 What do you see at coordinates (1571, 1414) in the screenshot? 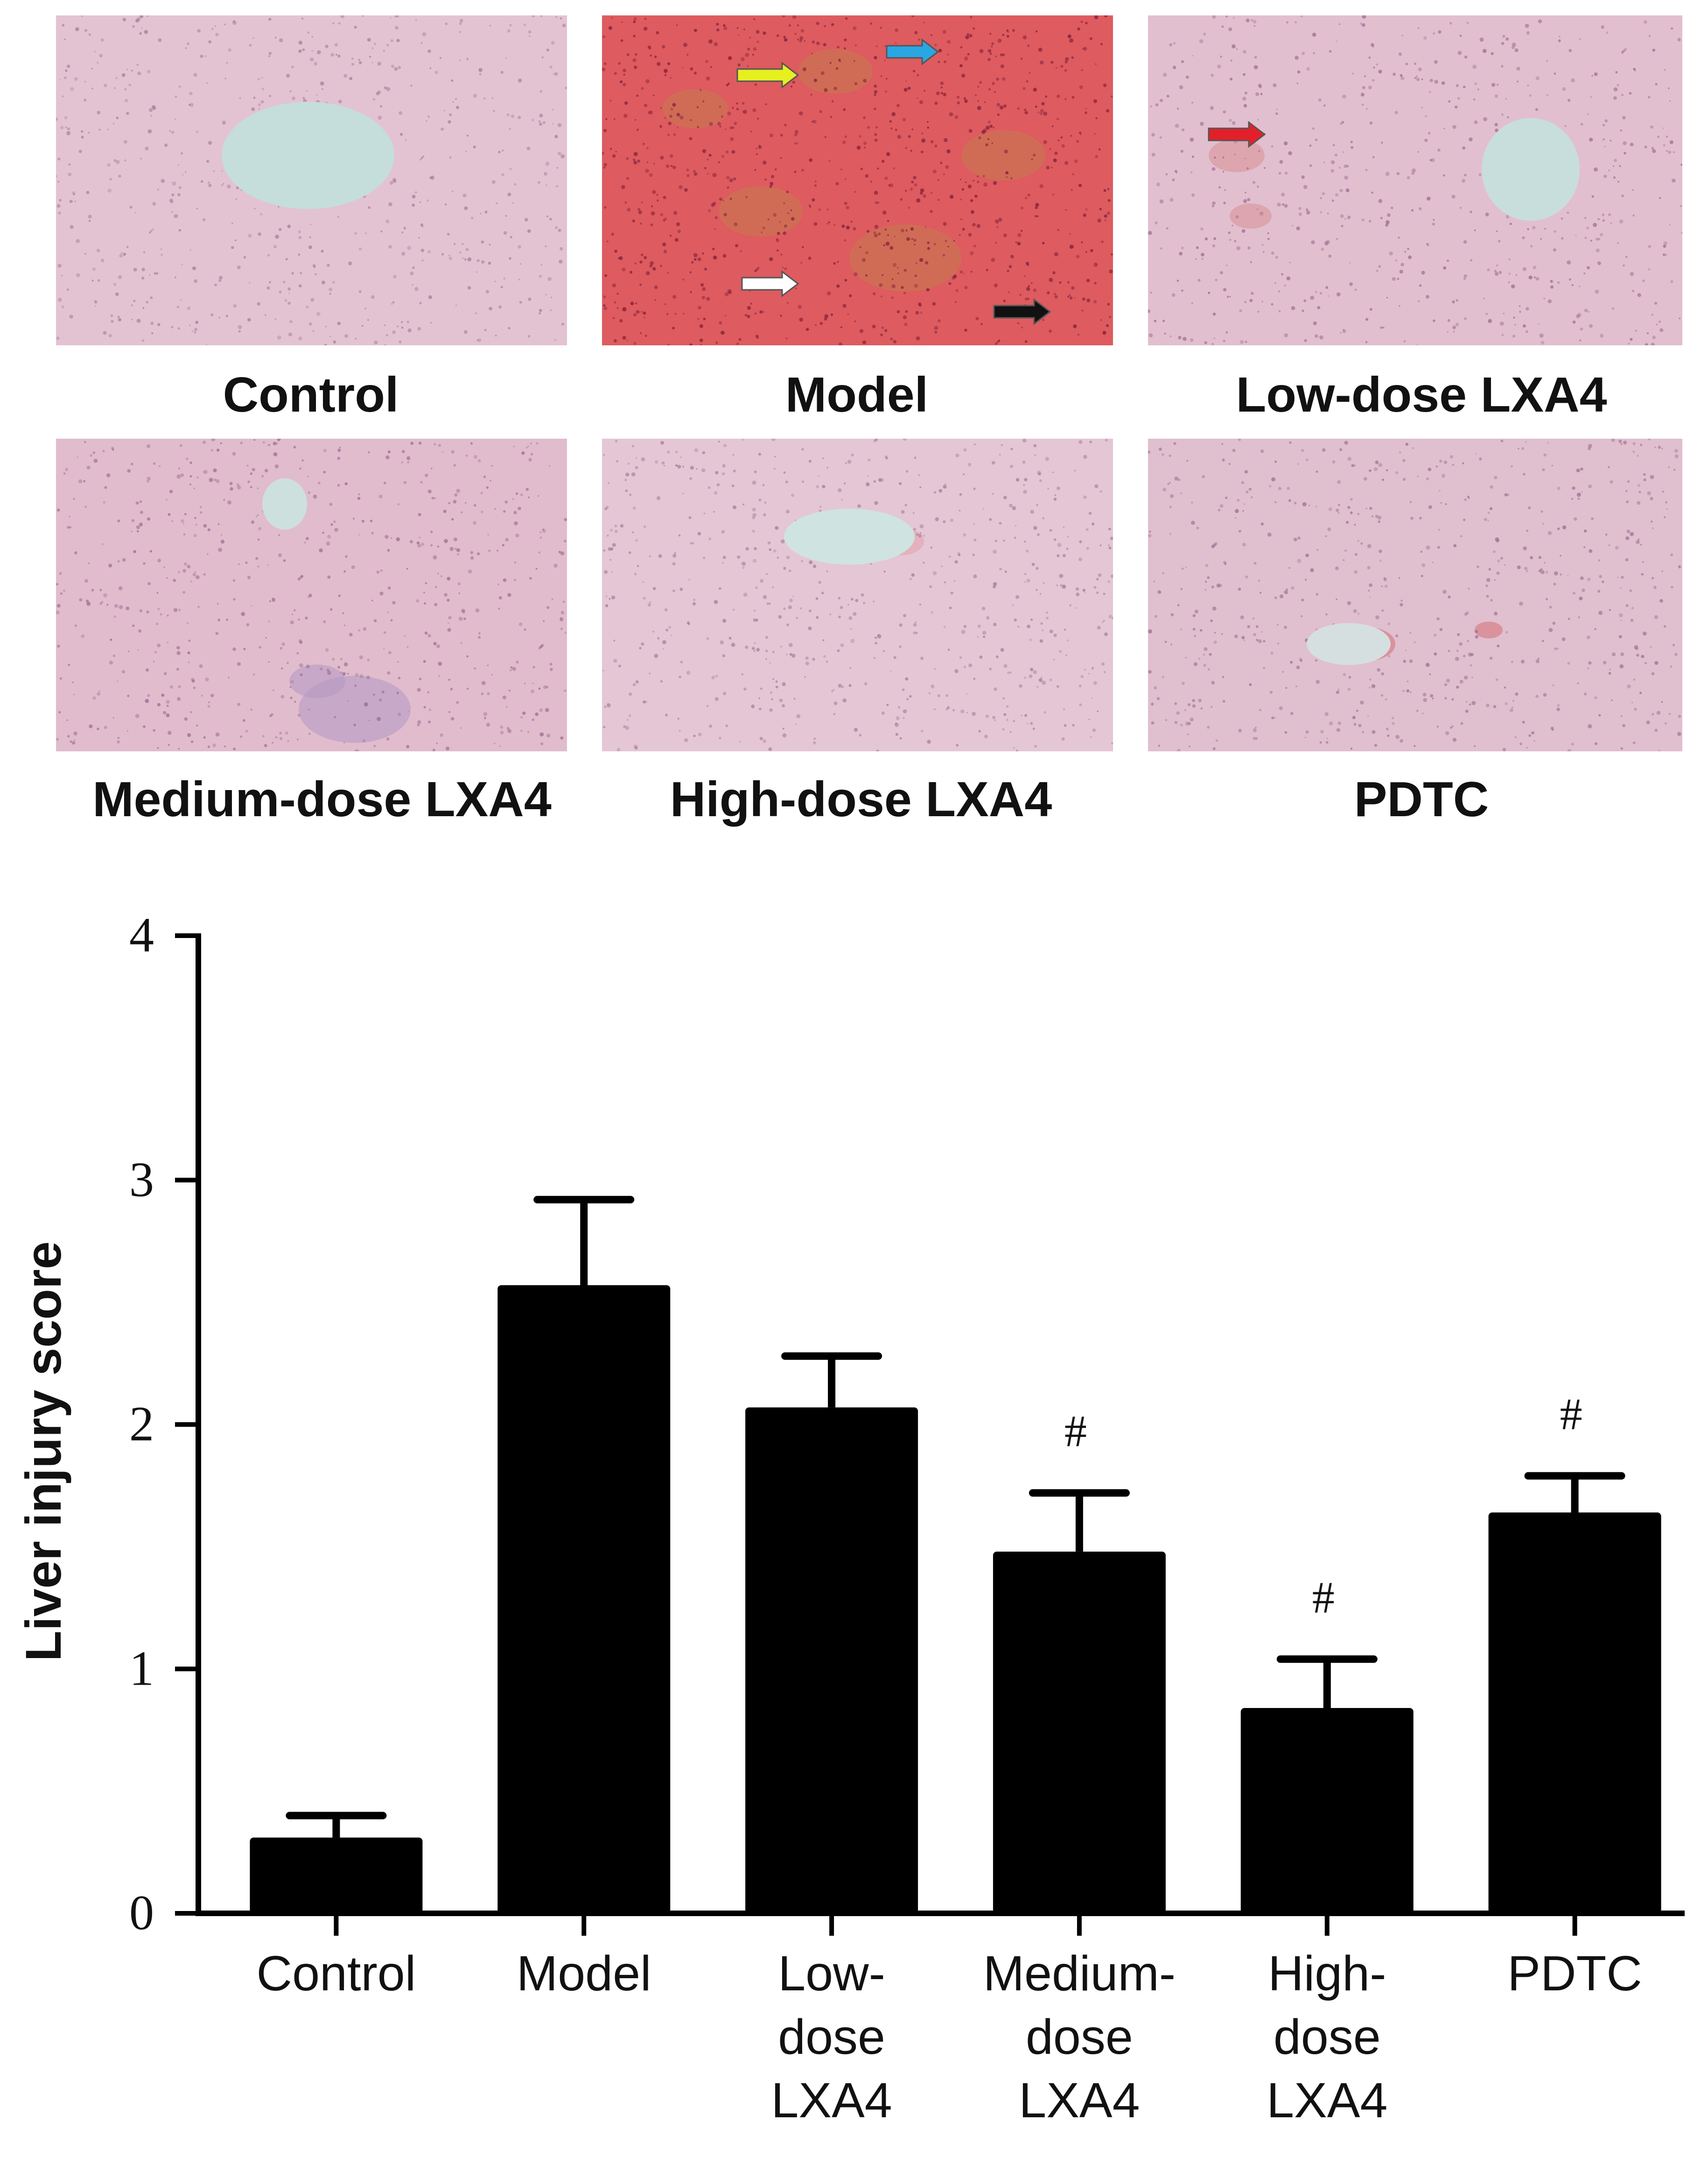
I see `significance-marker: #` at bounding box center [1571, 1414].